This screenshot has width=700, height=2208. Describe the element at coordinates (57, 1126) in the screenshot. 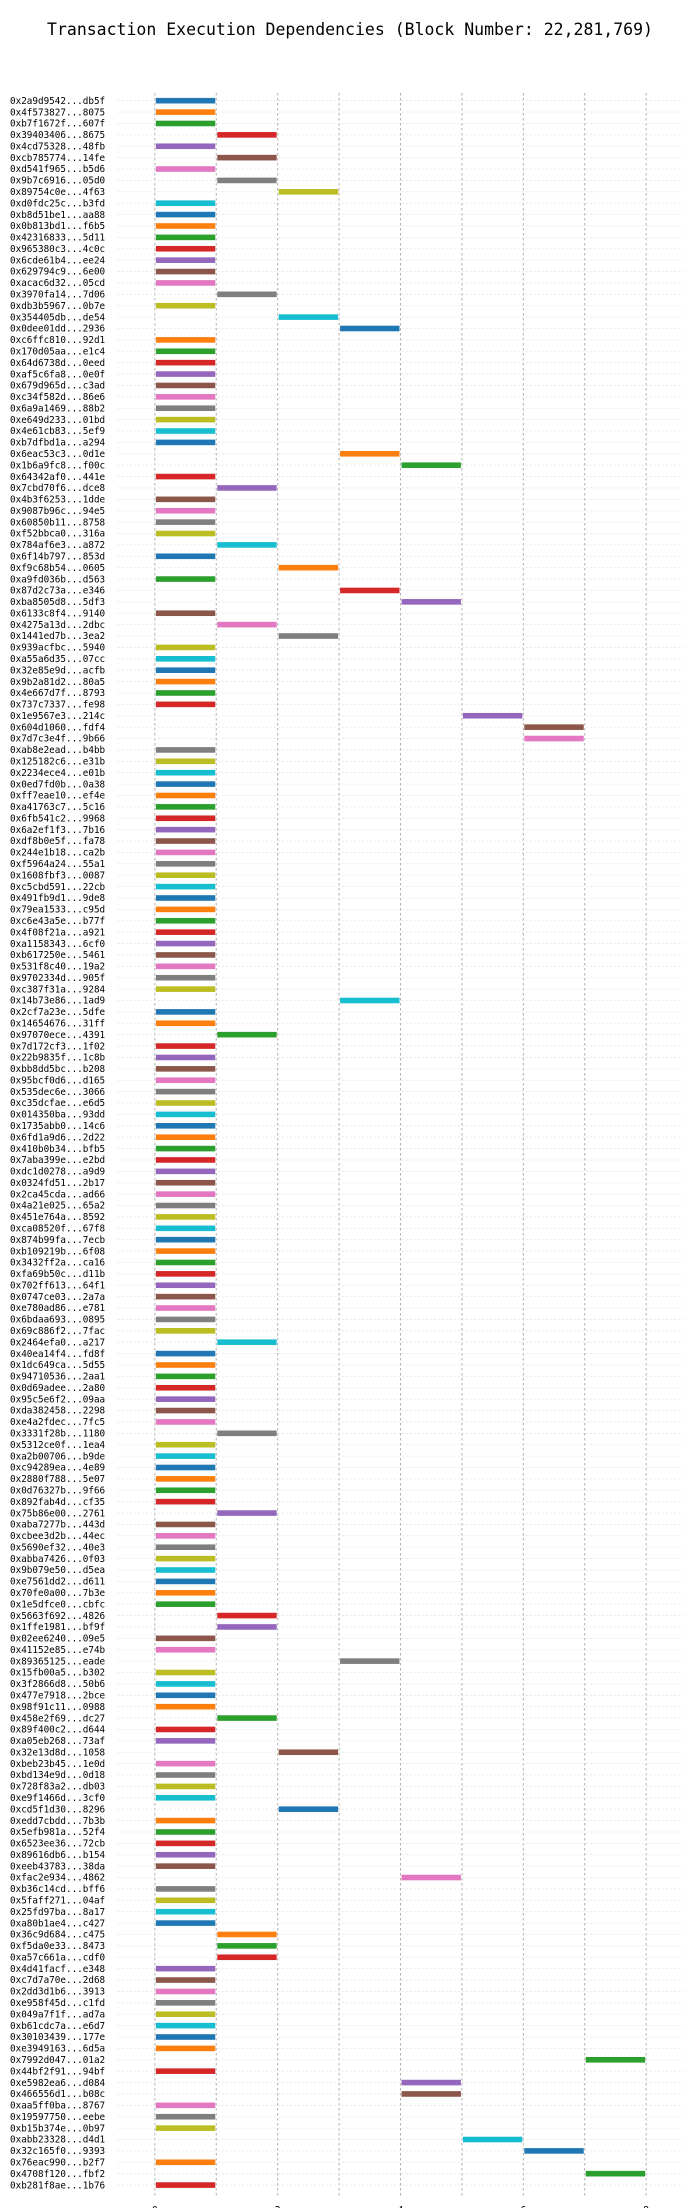

I see `transaction-label: 0x1735abb0...14c6` at that location.